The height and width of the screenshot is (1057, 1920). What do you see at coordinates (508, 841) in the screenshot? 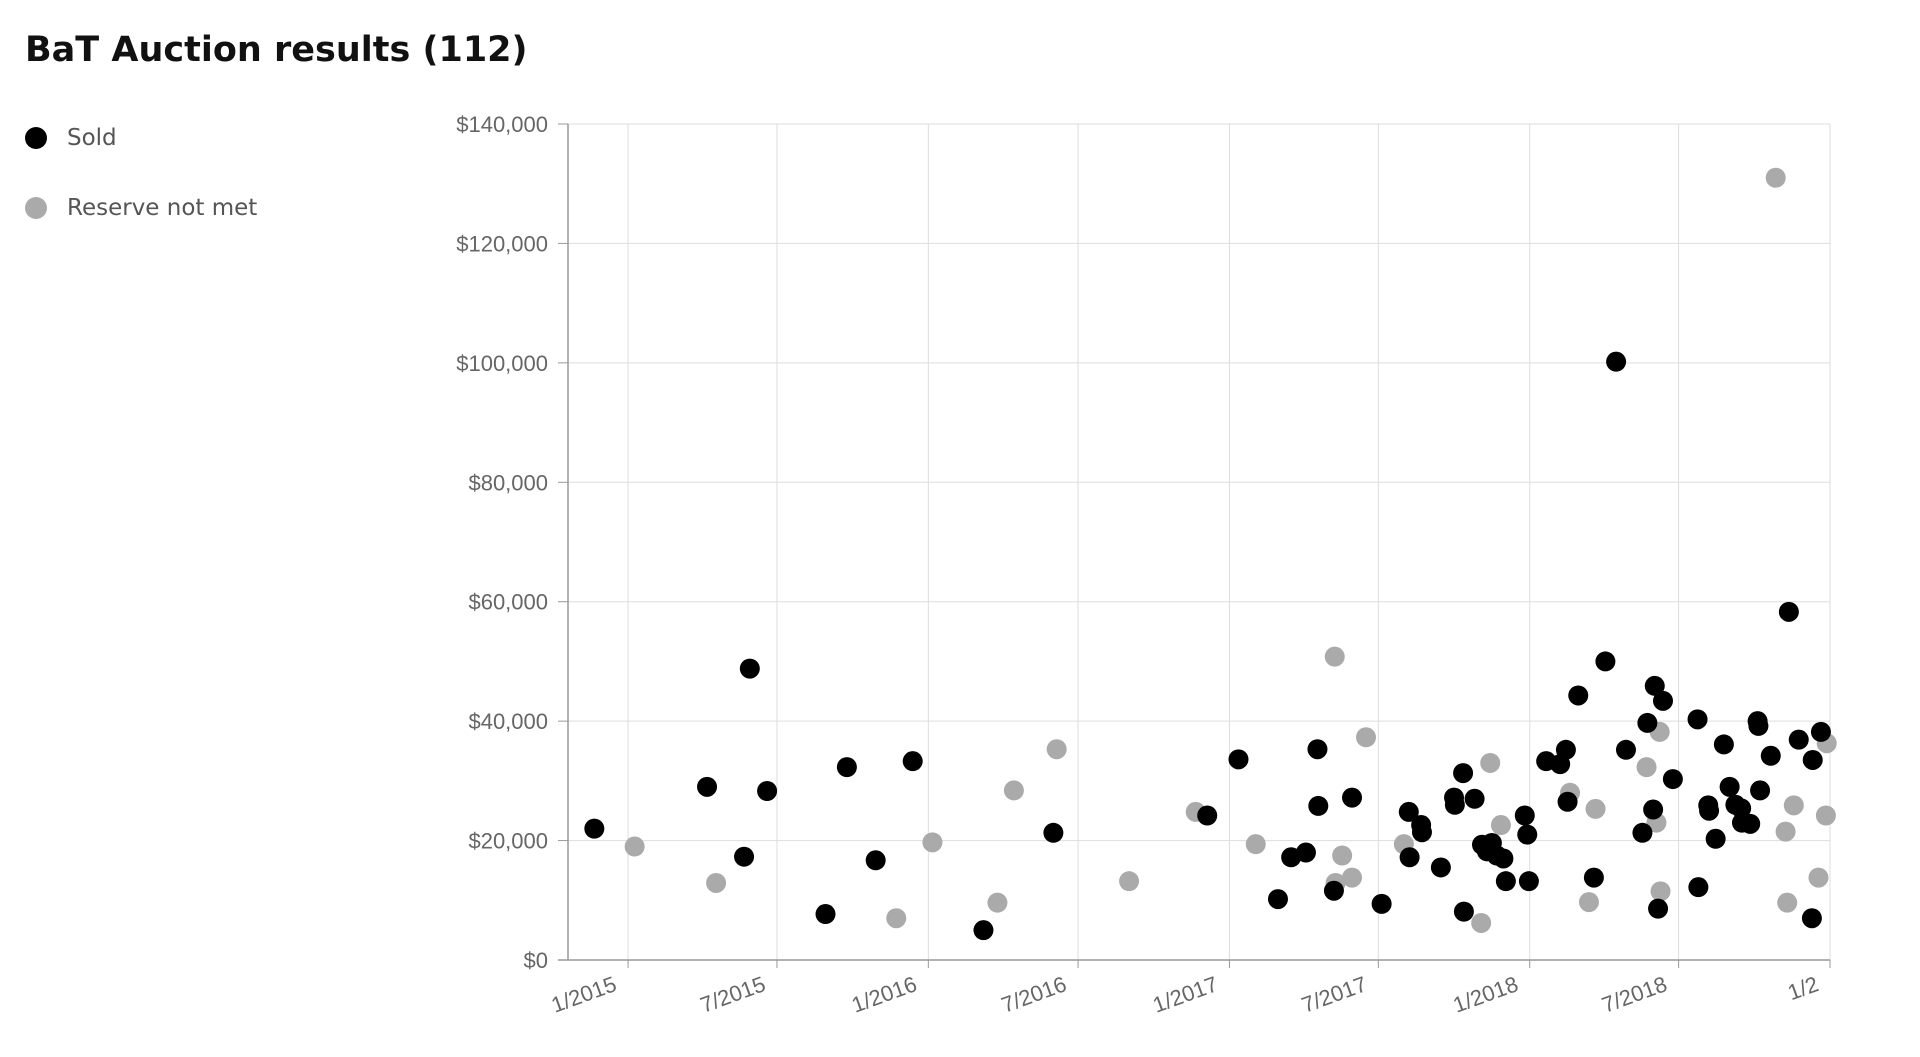
I see `y-tick-label: $20,000` at bounding box center [508, 841].